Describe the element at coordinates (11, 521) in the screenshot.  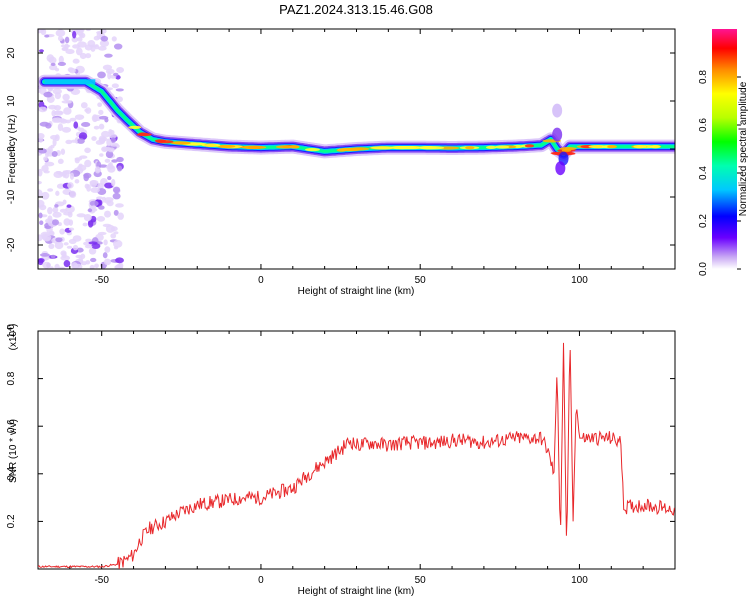
I see `snr-ytick-label: 0.2` at that location.